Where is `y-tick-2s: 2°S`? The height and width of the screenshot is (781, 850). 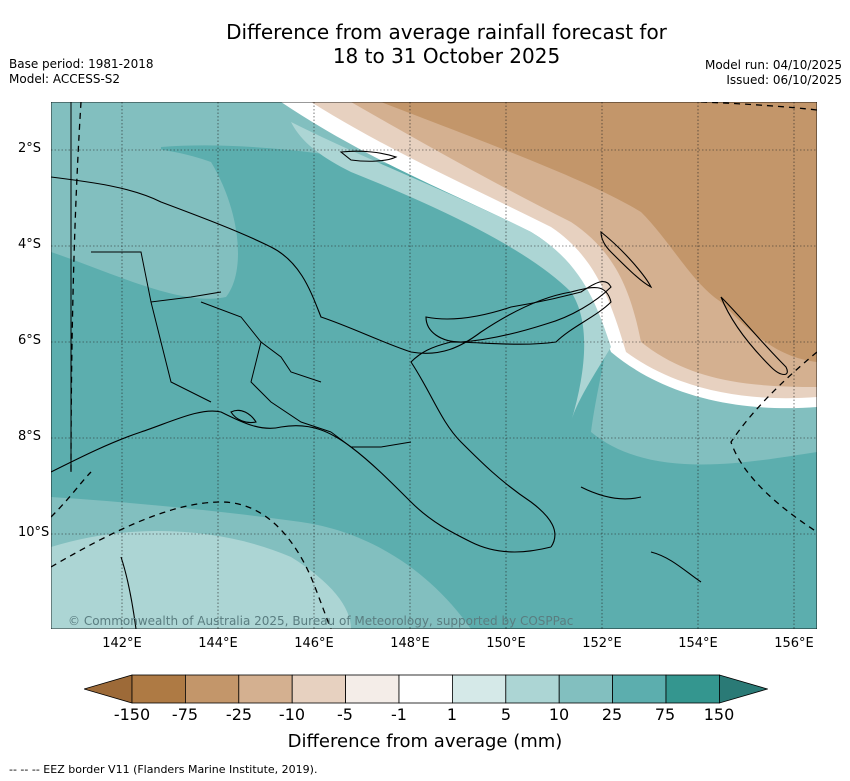 y-tick-2s: 2°S is located at coordinates (30, 148).